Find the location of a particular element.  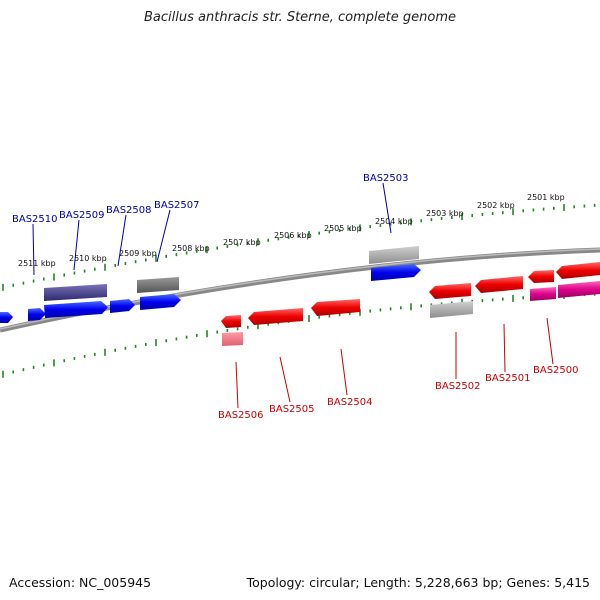

gene-label-bas2504: BAS2504 is located at coordinates (350, 402).